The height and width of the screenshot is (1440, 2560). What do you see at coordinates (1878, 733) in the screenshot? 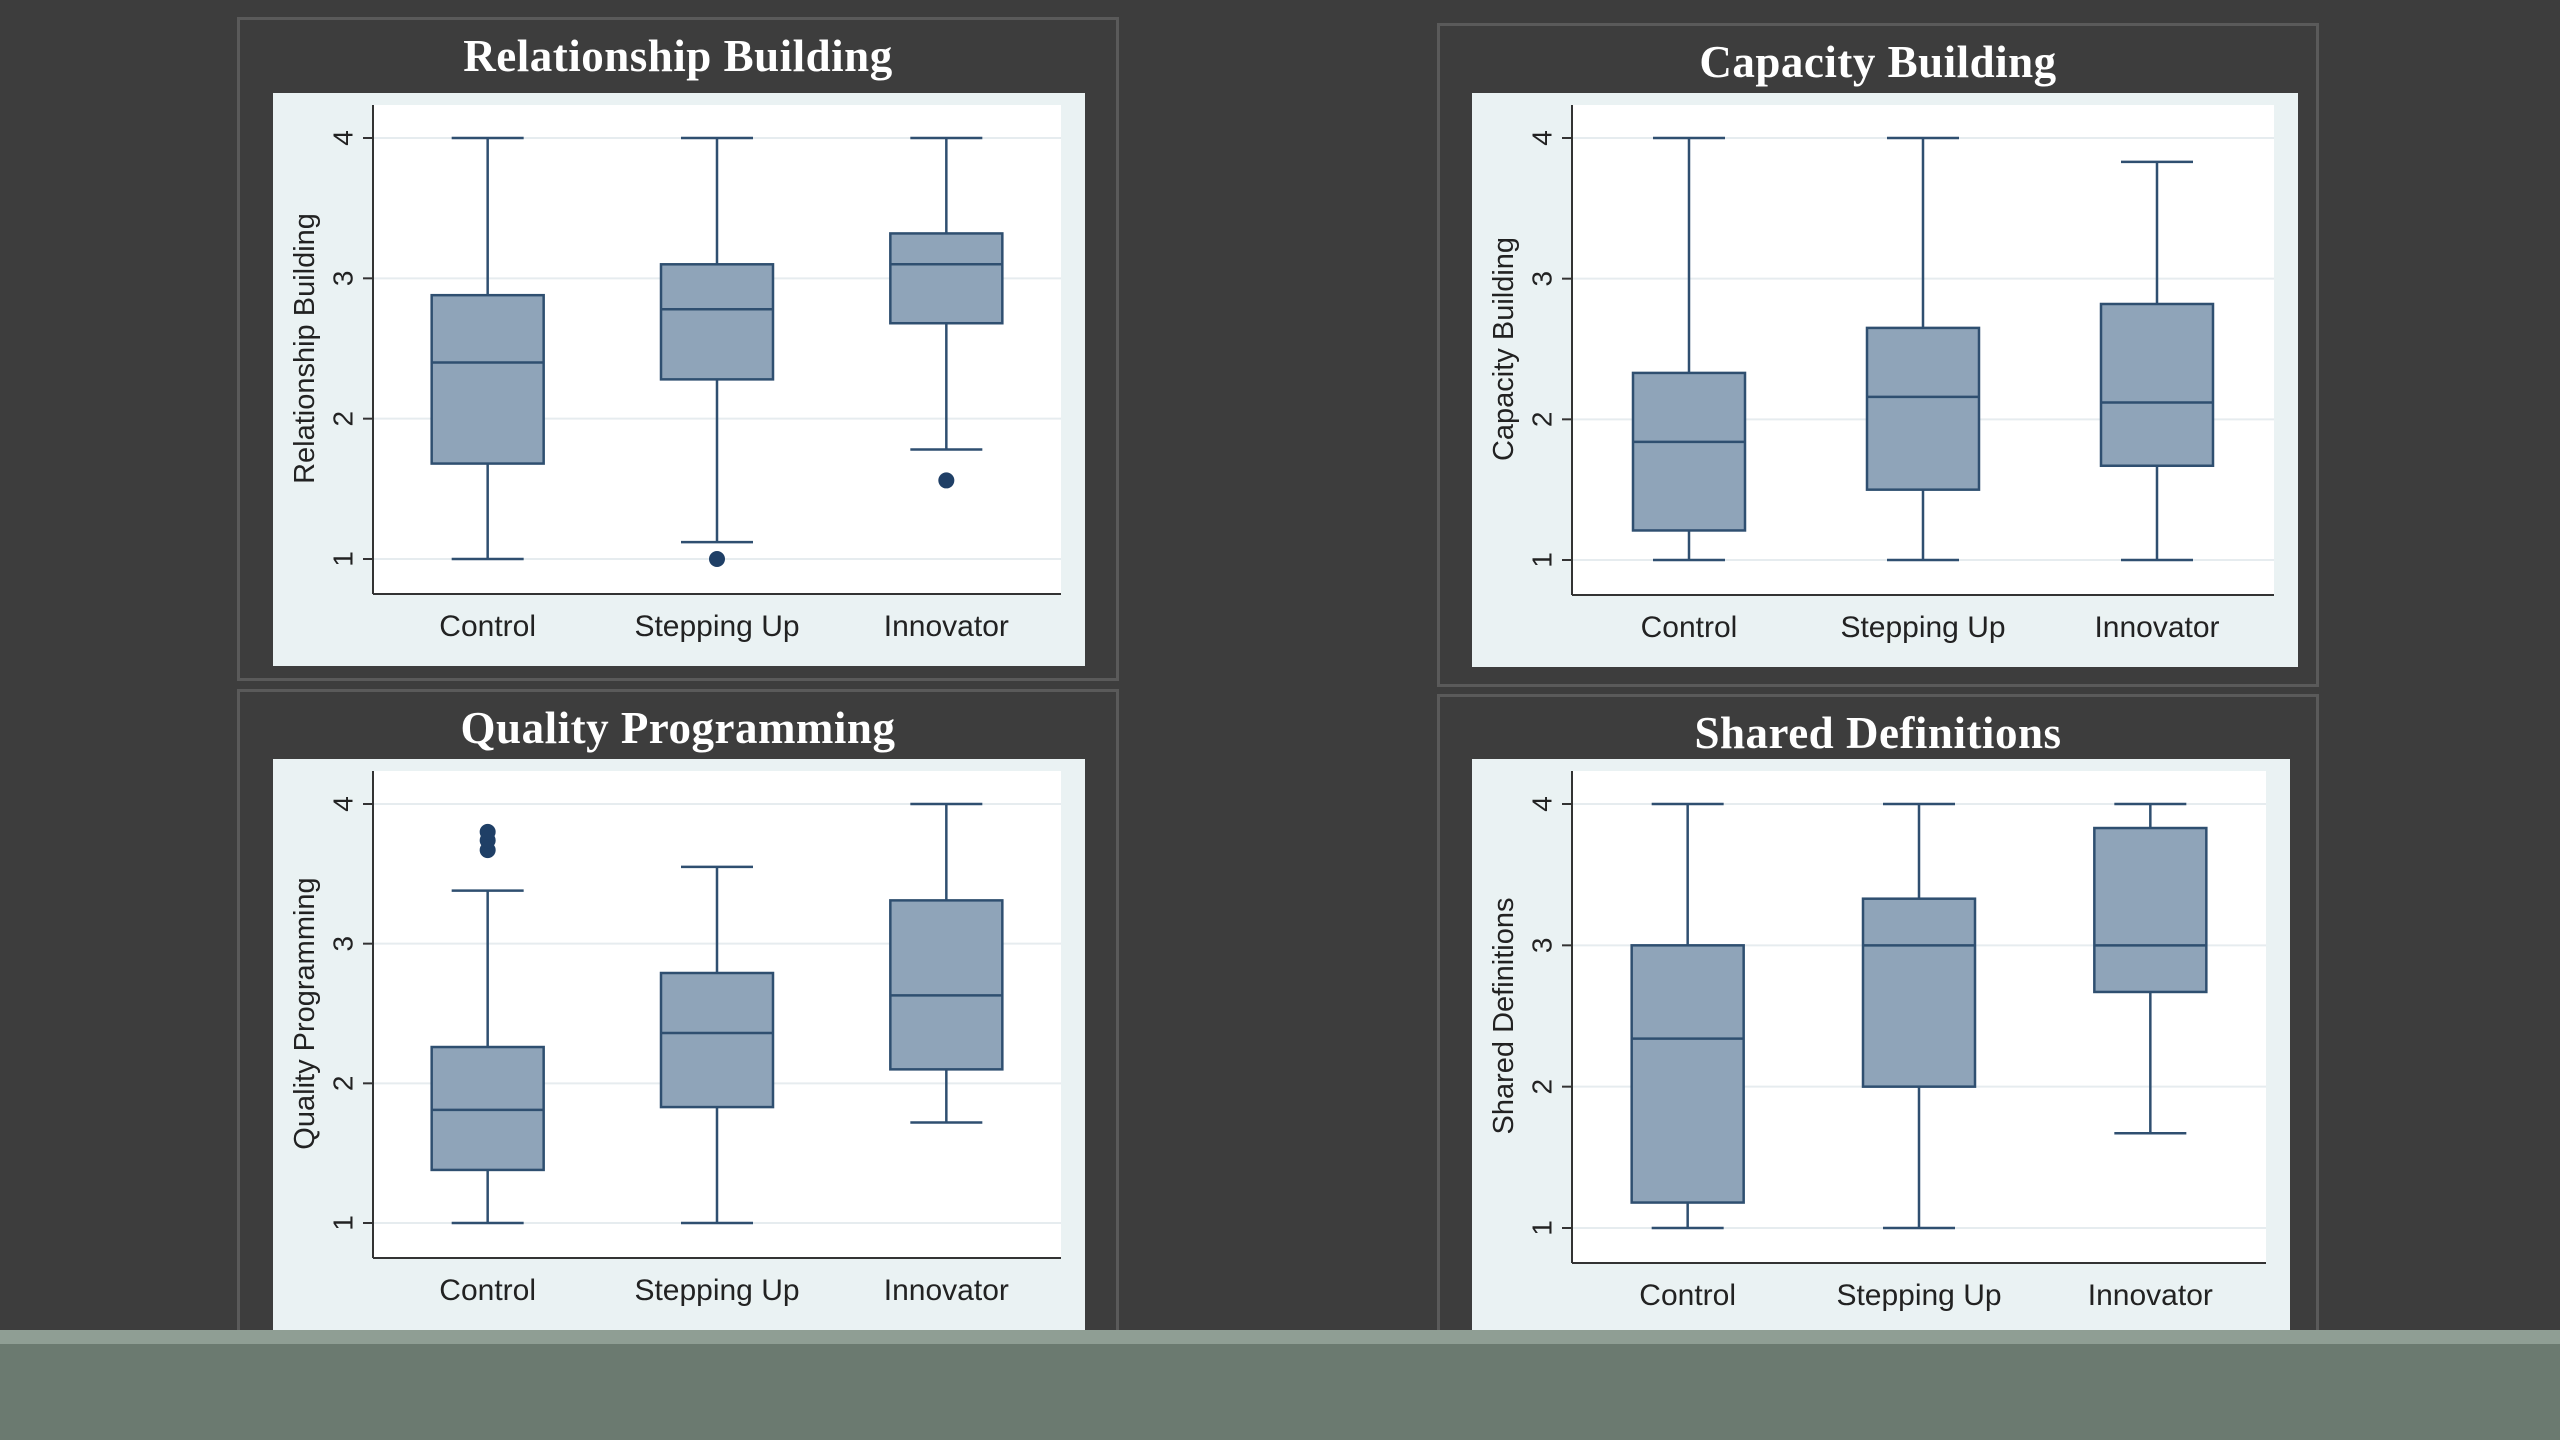
I see `chart-title: Shared Definitions` at bounding box center [1878, 733].